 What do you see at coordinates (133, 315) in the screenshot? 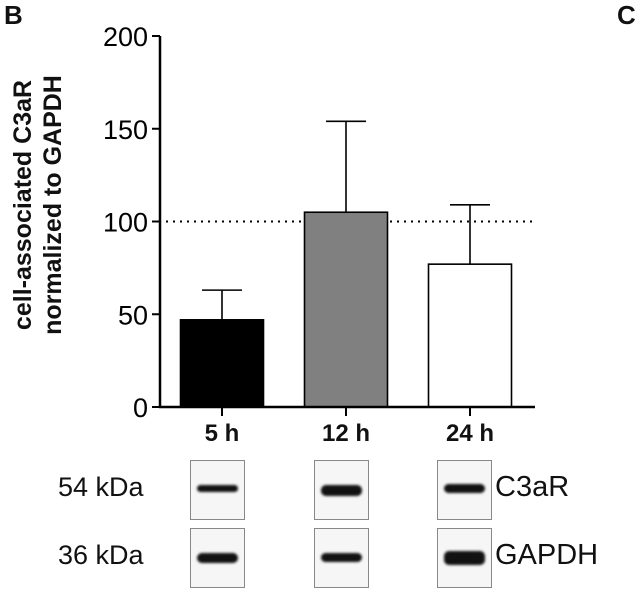
I see `y-tick-label: 50` at bounding box center [133, 315].